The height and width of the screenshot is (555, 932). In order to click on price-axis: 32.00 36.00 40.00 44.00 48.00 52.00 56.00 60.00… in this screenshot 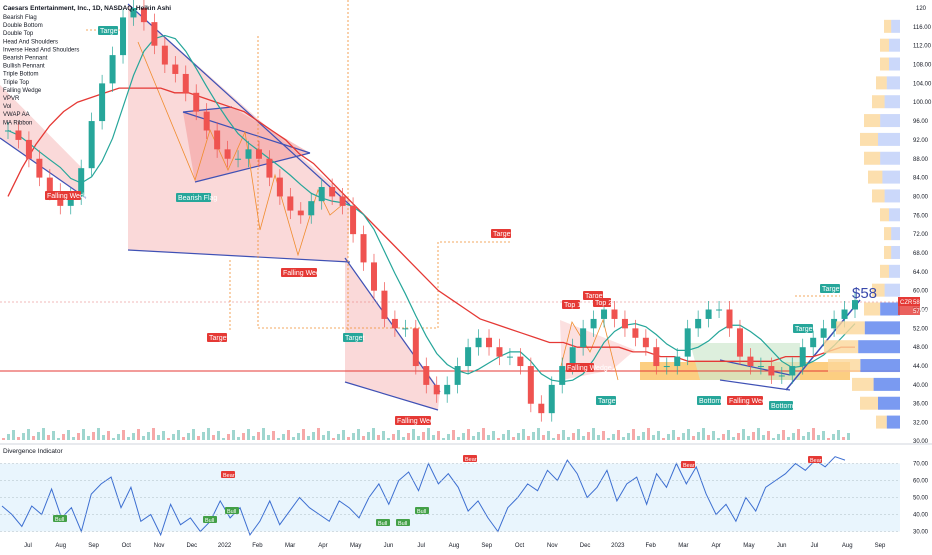, I will do `click(922, 225)`.